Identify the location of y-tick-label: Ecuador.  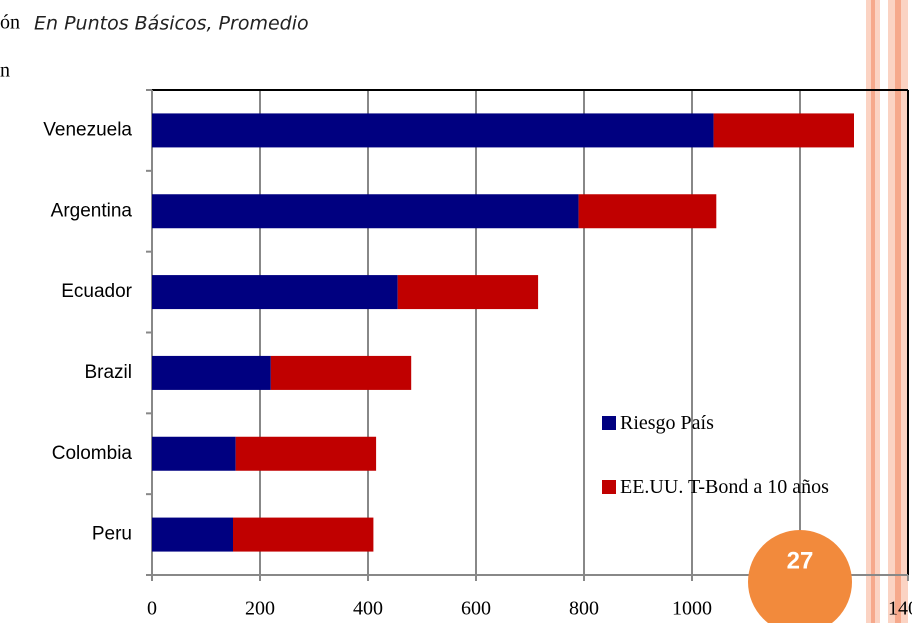
(96, 291).